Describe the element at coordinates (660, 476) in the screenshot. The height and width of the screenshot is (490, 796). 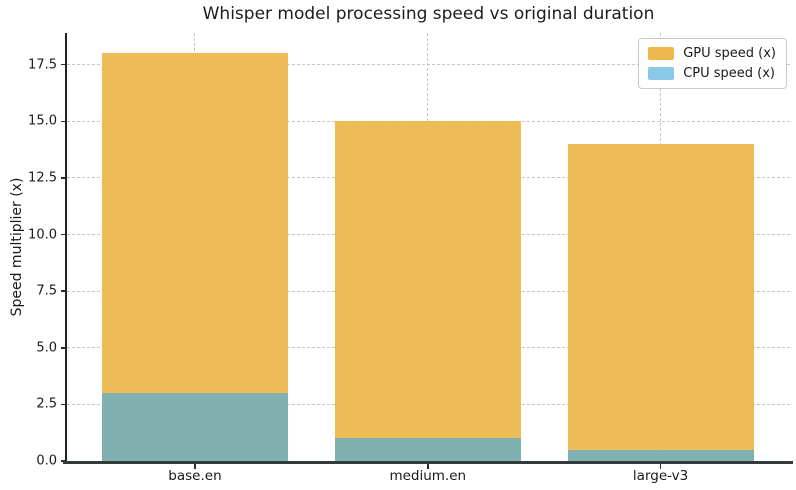
I see `x-tick-label: large-v3` at that location.